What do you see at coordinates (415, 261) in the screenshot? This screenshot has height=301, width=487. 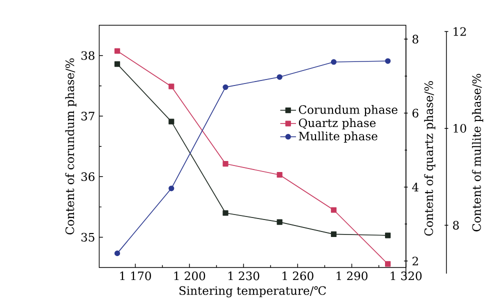 I see `y2-tick-label: 2` at bounding box center [415, 261].